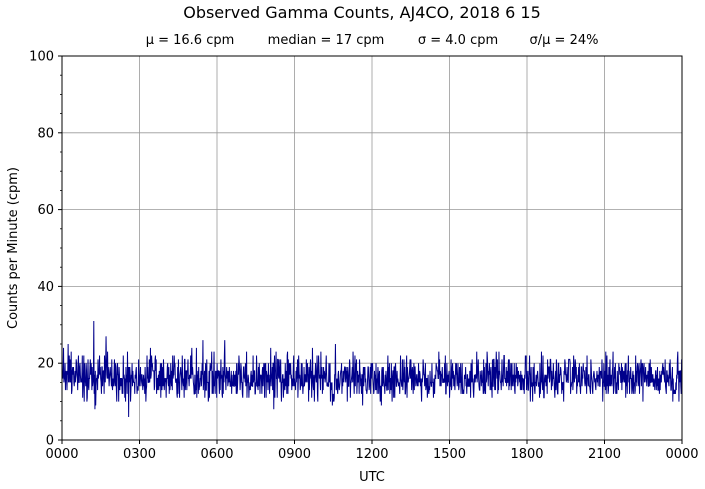  What do you see at coordinates (294, 454) in the screenshot?
I see `x-tick-label: 0900` at bounding box center [294, 454].